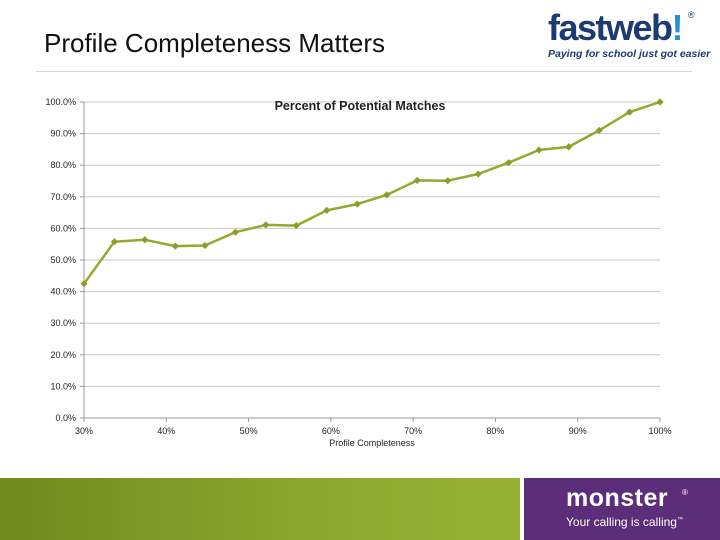 This screenshot has height=540, width=720. Describe the element at coordinates (63, 165) in the screenshot. I see `y-tick-label: 80.0%` at that location.